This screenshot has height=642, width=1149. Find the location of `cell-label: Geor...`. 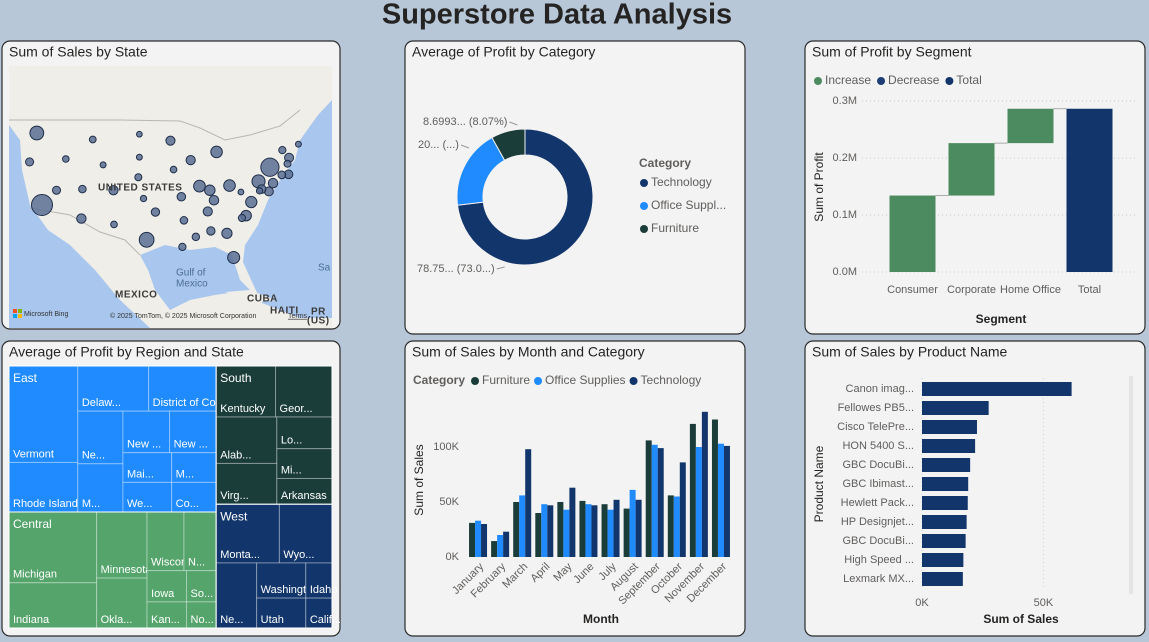

cell-label: Geor... is located at coordinates (296, 409).